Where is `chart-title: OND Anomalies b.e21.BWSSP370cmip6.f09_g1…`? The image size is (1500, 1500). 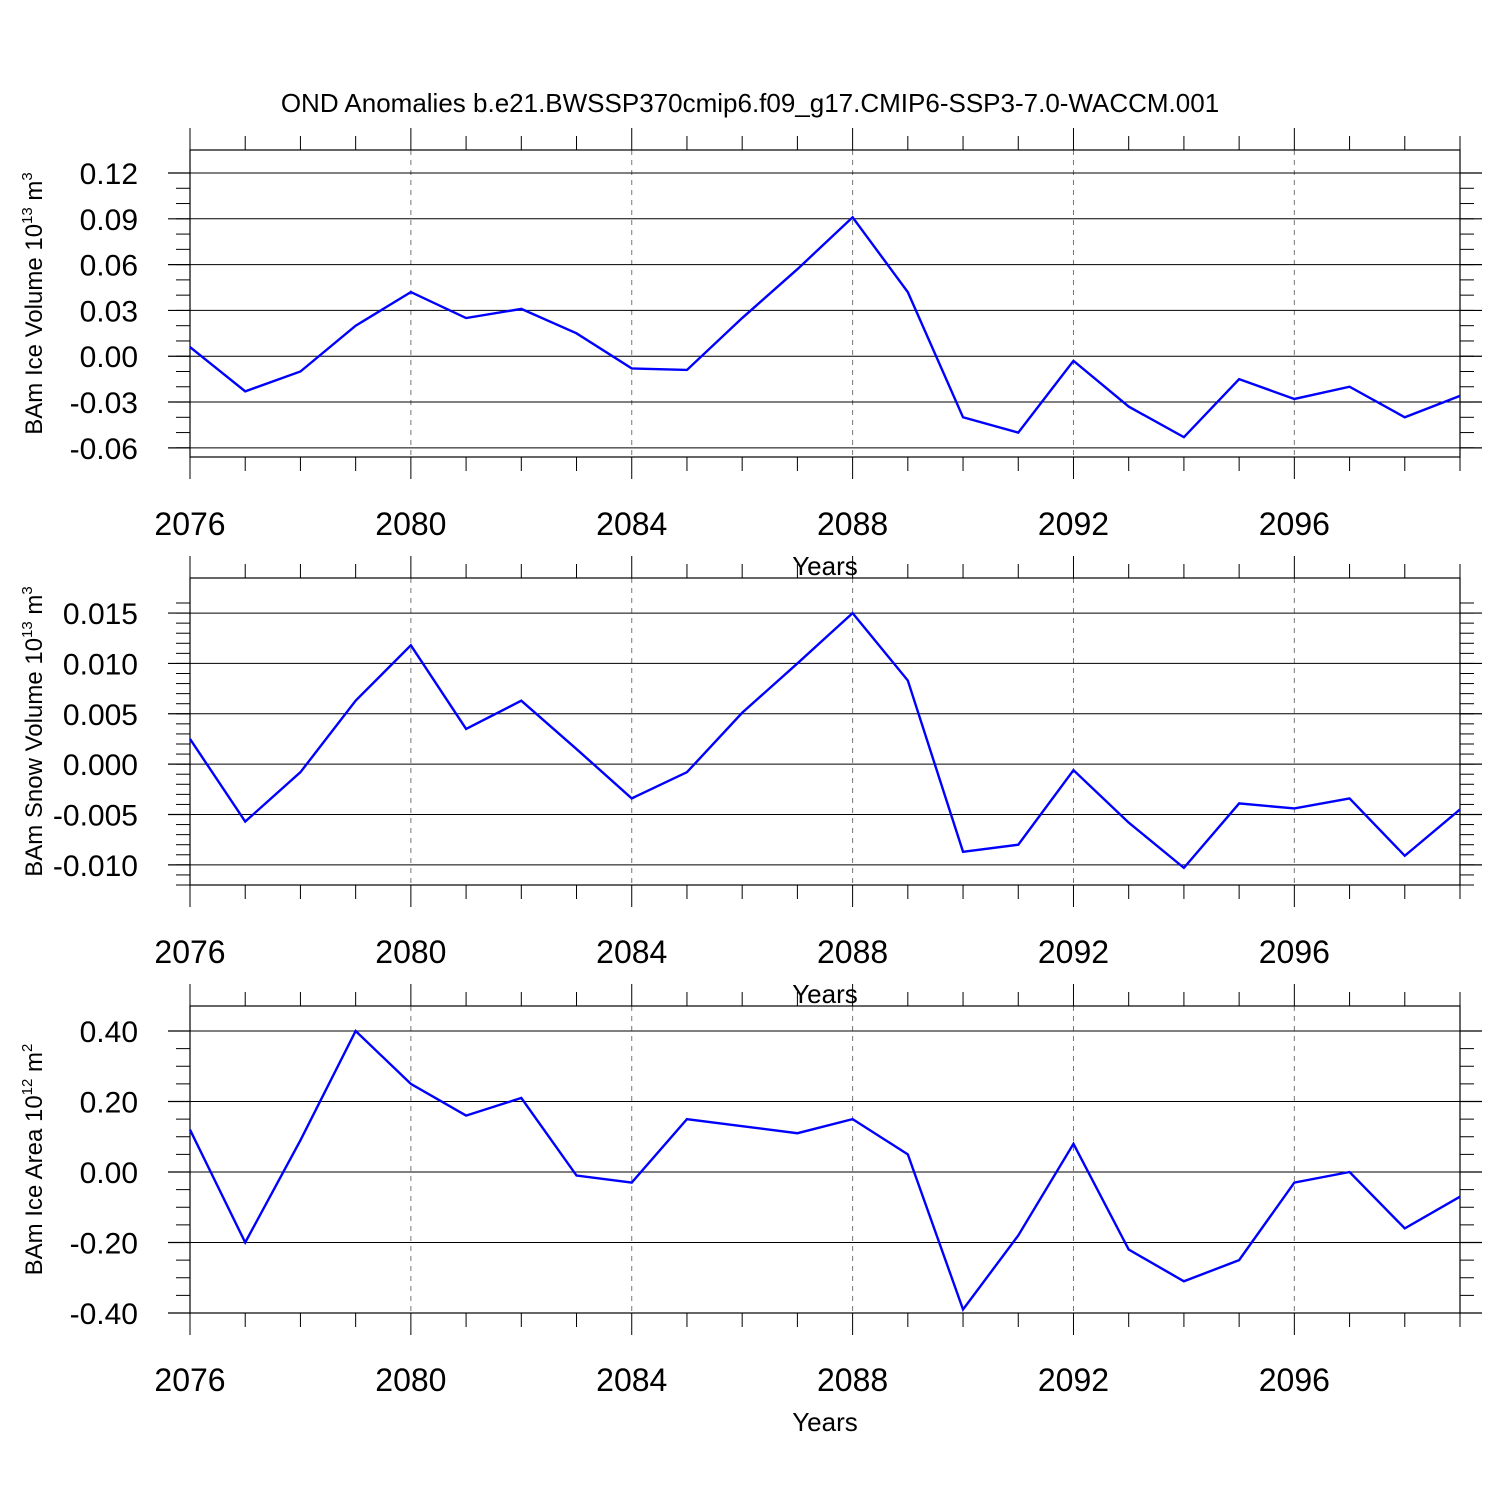 chart-title: OND Anomalies b.e21.BWSSP370cmip6.f09_g1… is located at coordinates (750, 103).